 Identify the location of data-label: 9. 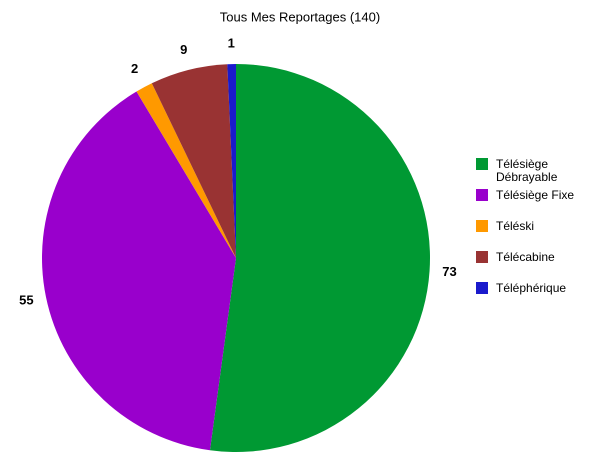
(183, 49).